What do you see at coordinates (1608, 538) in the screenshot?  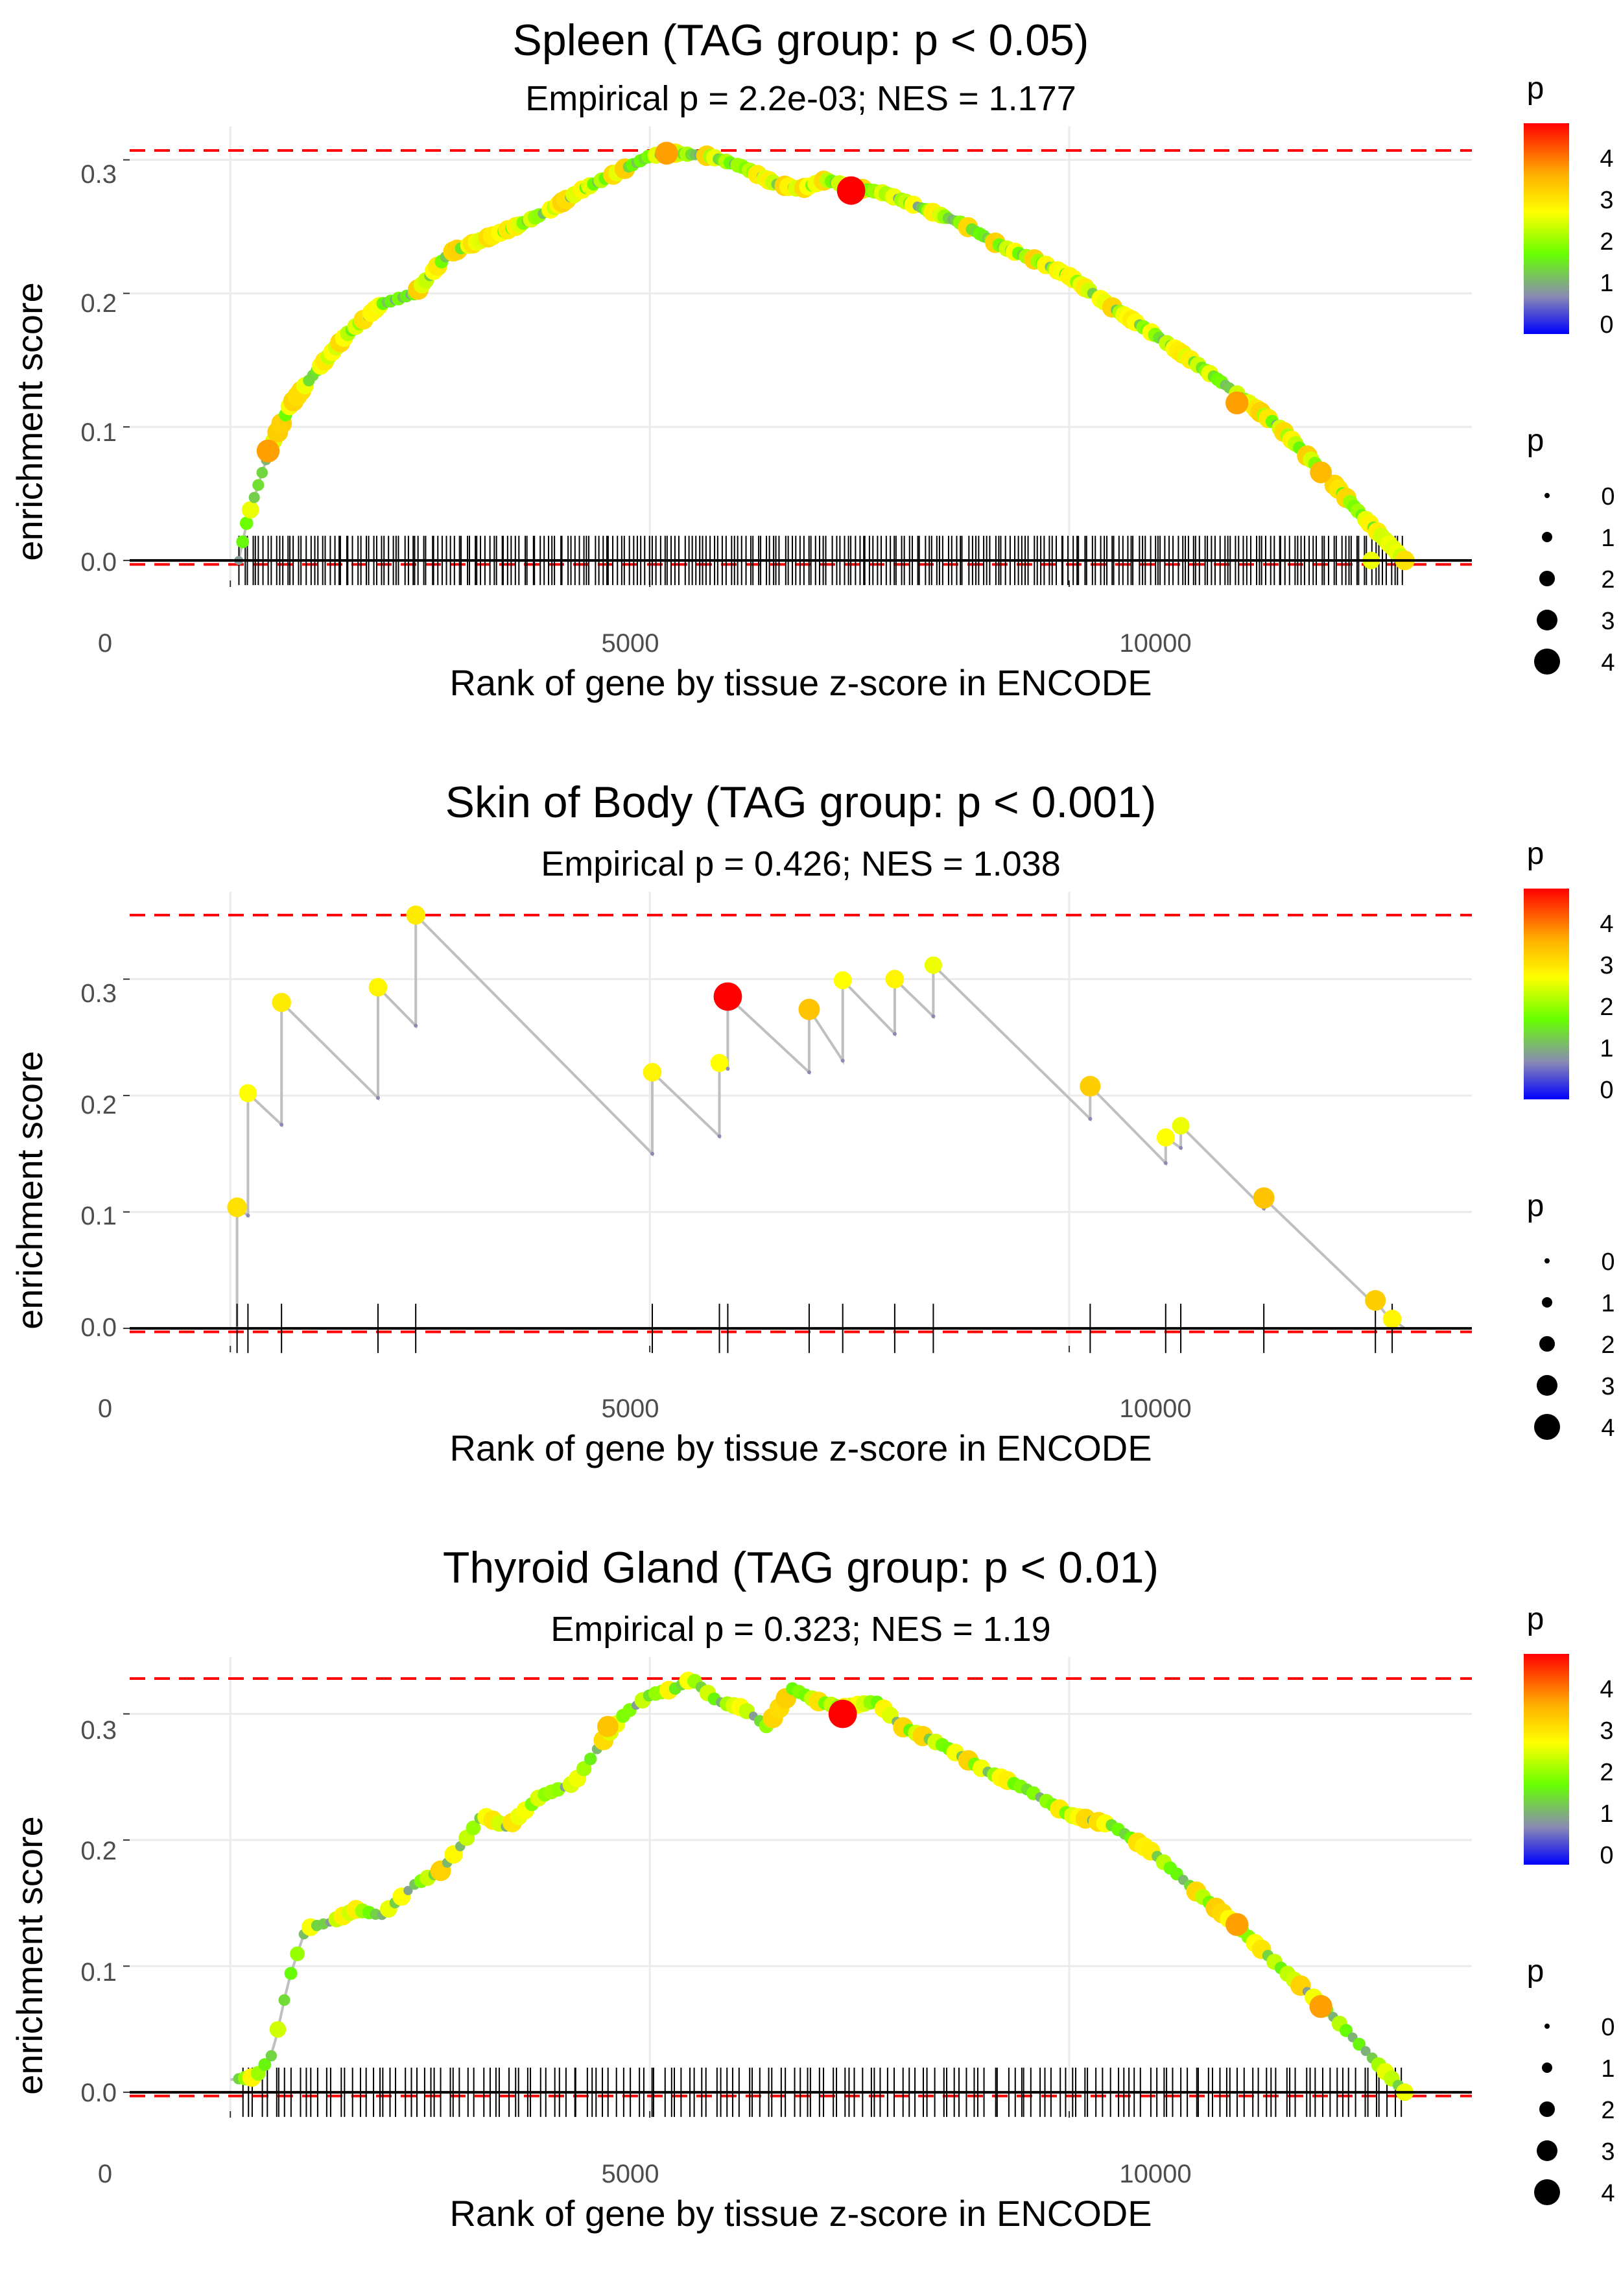 I see `size-legend-label: 1` at bounding box center [1608, 538].